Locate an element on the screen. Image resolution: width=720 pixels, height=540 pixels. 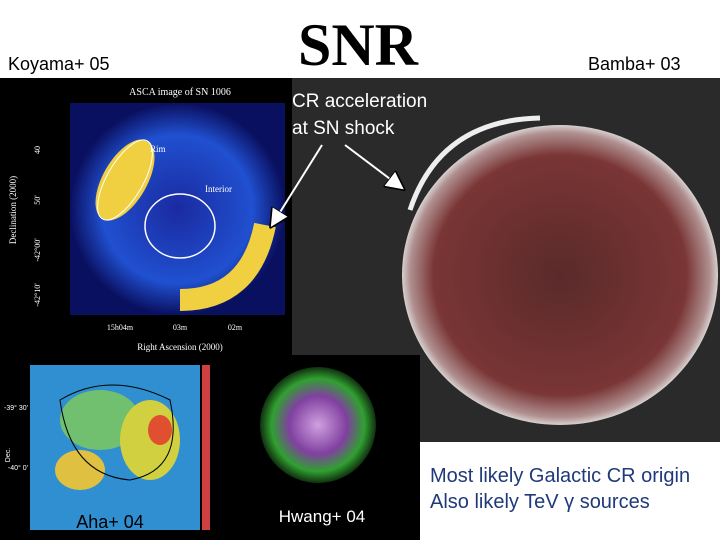
tick-label: 02m is located at coordinates (235, 327).